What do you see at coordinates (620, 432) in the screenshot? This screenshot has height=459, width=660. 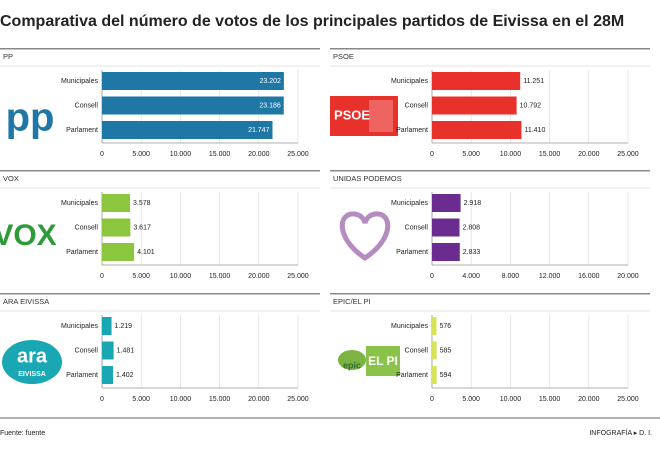 I see `credit: INFOGRAFÍA ▸ D. I.` at bounding box center [620, 432].